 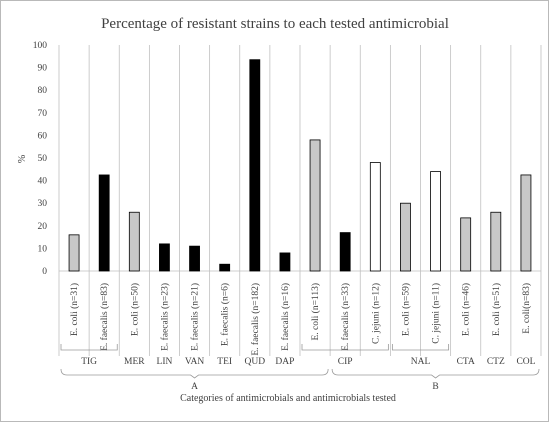 What do you see at coordinates (284, 362) in the screenshot?
I see `antimicrobial-label: DAP` at bounding box center [284, 362].